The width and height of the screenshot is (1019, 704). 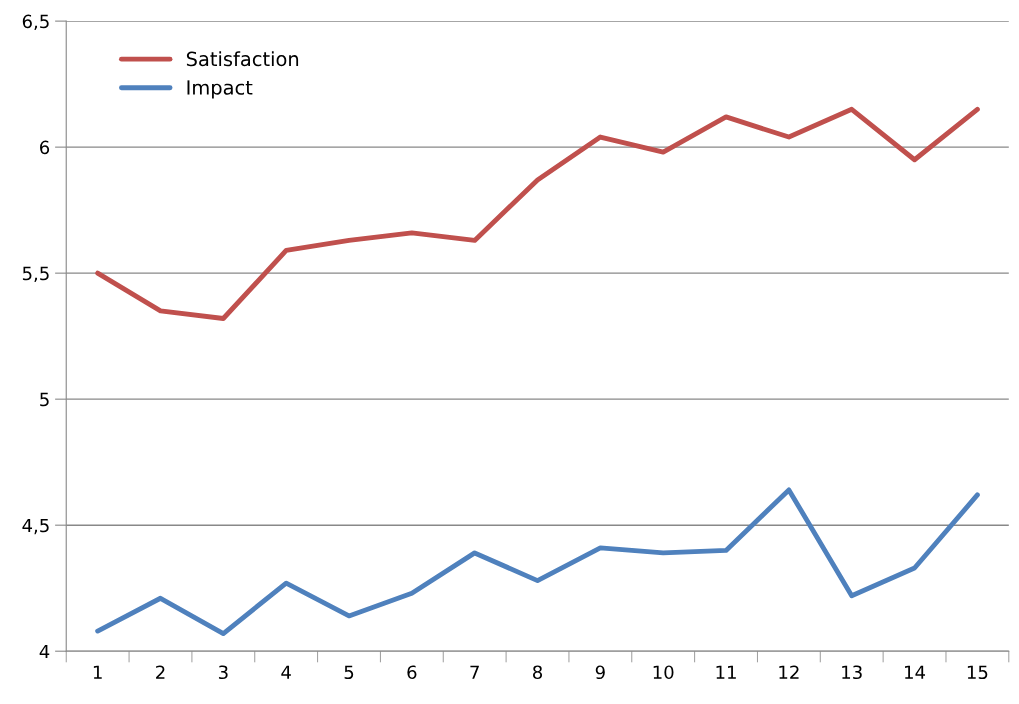 I want to click on x-tick-label: 14, so click(x=915, y=672).